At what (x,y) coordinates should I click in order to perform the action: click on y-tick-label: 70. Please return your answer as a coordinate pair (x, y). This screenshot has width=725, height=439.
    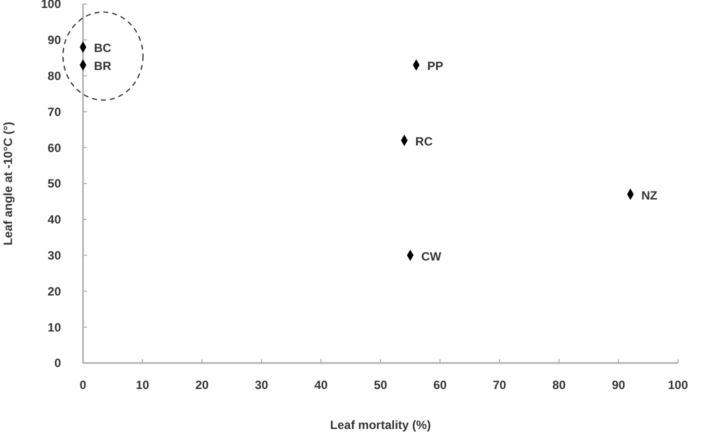
    Looking at the image, I should click on (55, 111).